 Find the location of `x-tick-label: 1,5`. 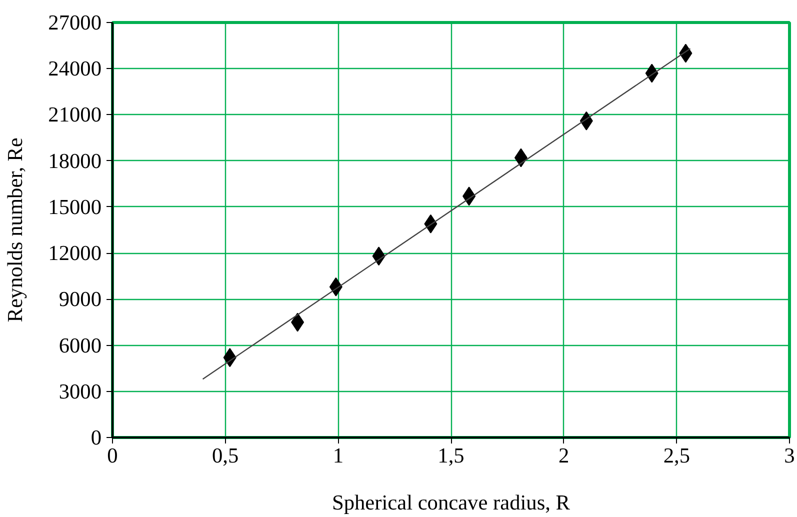

x-tick-label: 1,5 is located at coordinates (451, 456).